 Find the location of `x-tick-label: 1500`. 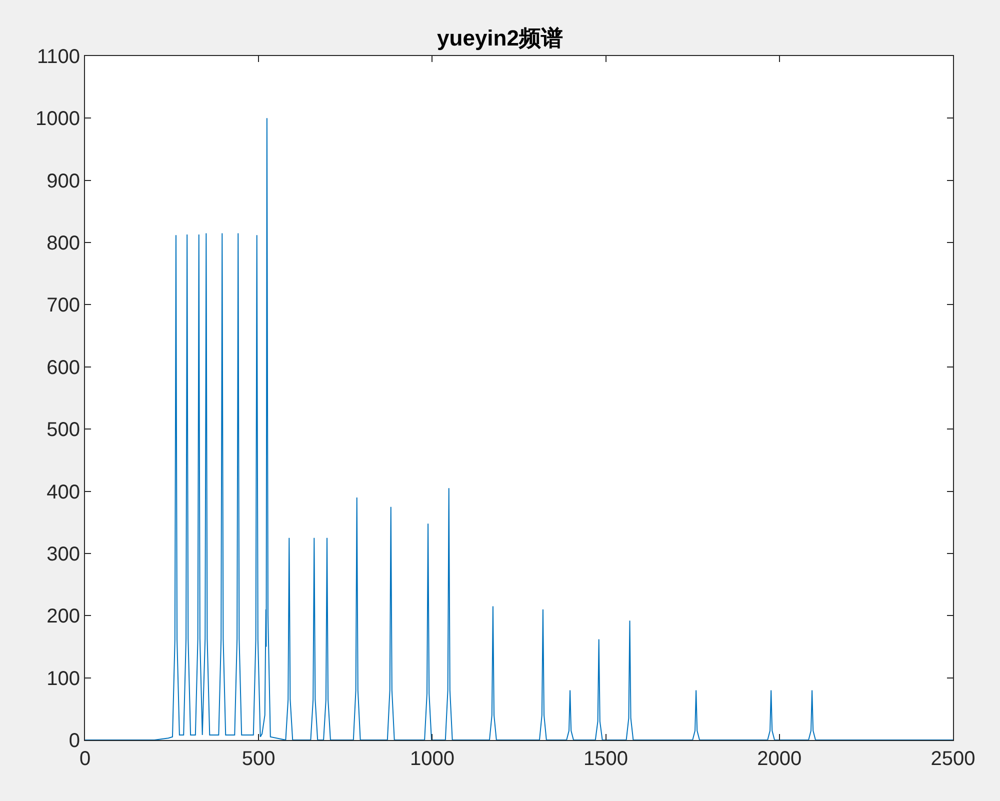

x-tick-label: 1500 is located at coordinates (606, 759).